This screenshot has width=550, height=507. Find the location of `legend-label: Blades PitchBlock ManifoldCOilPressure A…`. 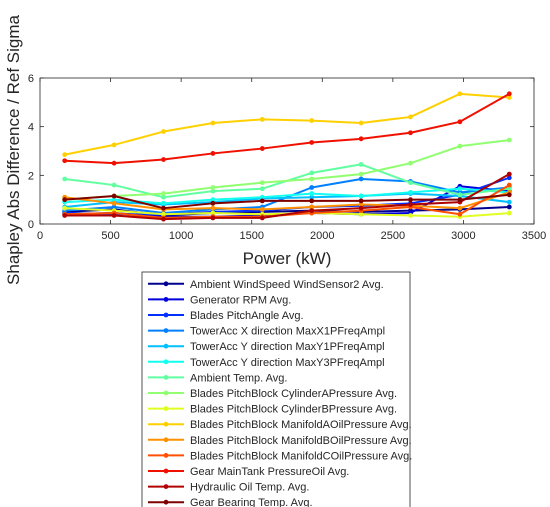

legend-label: Blades PitchBlock ManifoldCOilPressure A… is located at coordinates (301, 456).